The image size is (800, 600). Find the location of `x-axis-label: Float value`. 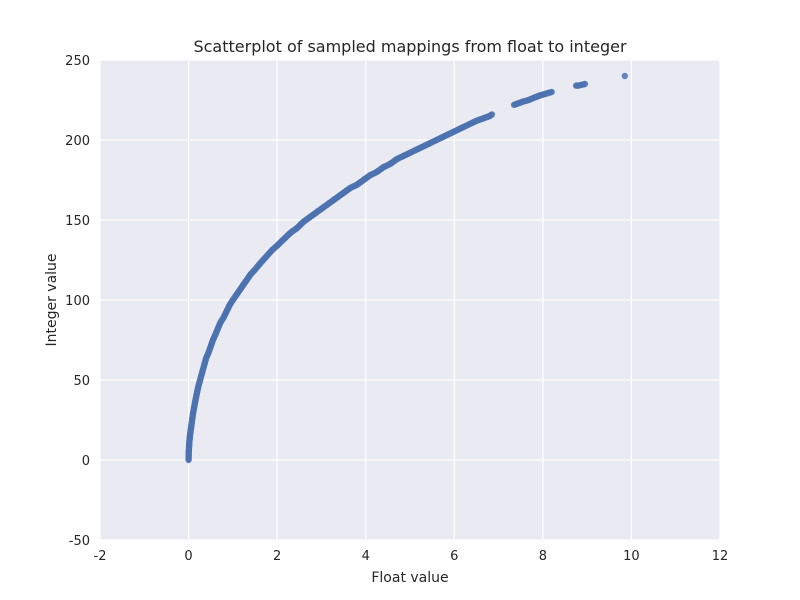

x-axis-label: Float value is located at coordinates (409, 578).